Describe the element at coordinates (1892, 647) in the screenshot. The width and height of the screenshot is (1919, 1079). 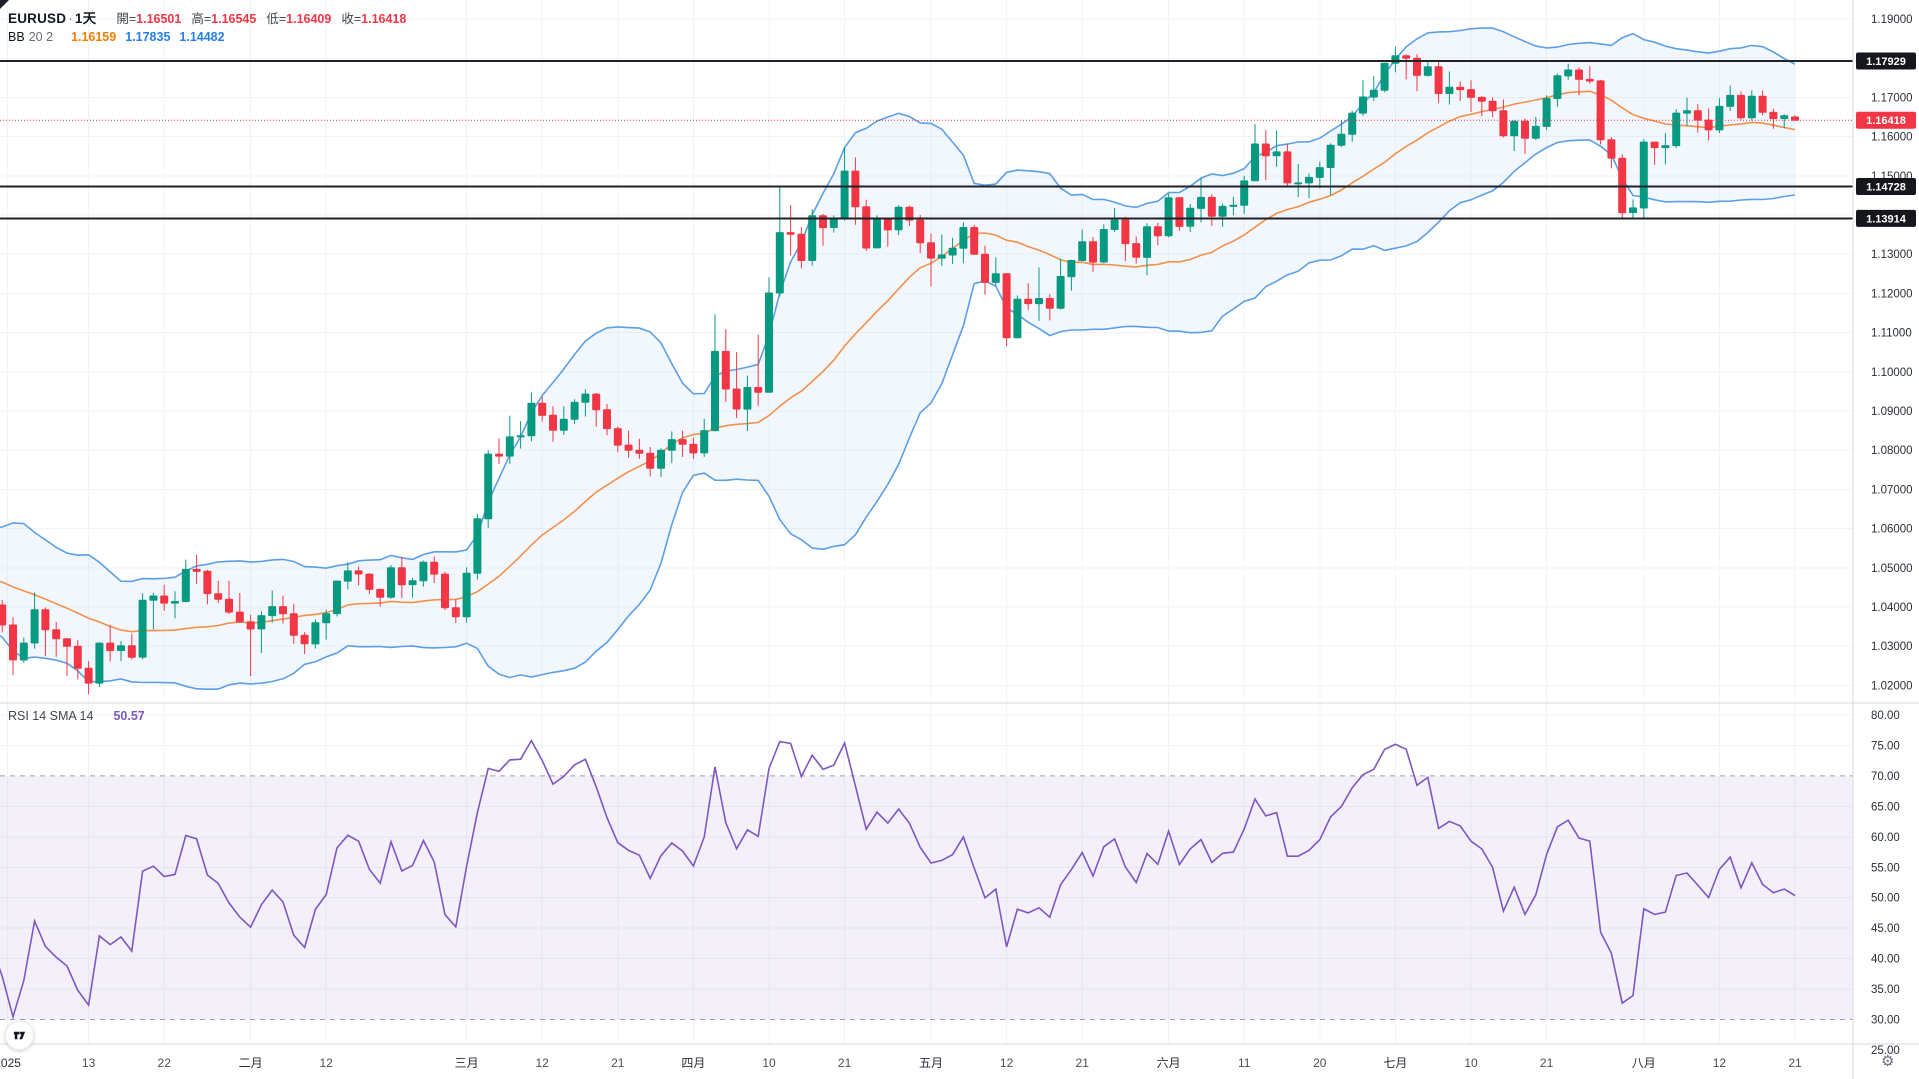
I see `svg-text: 1.03000` at that location.